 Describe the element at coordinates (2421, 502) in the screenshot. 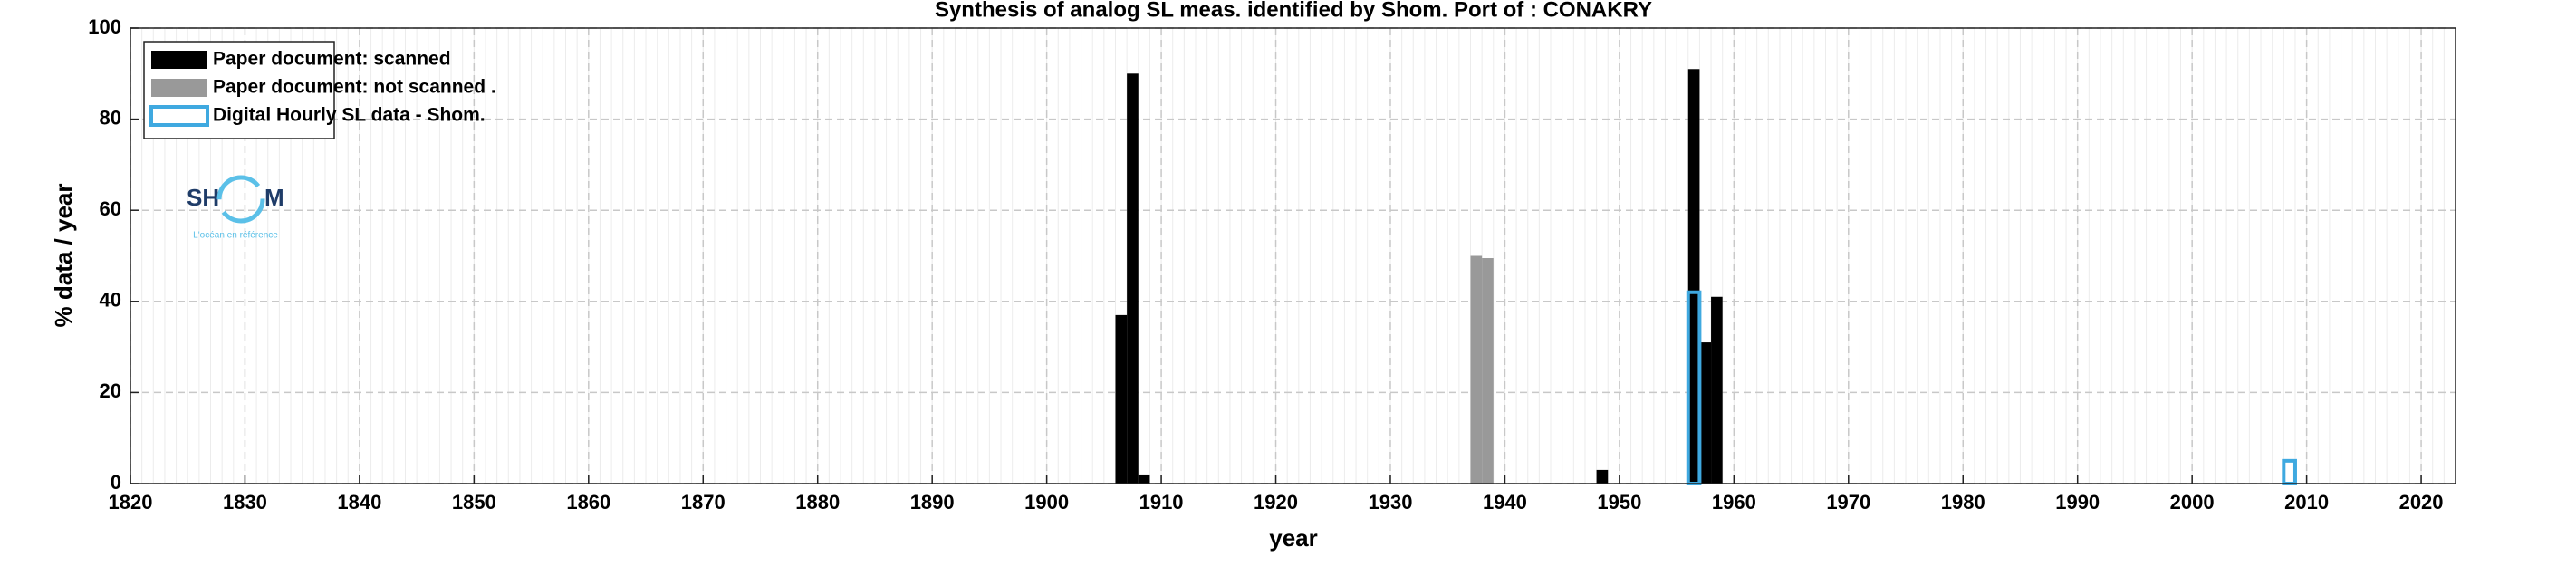

I see `x-tick-label: 2020` at that location.